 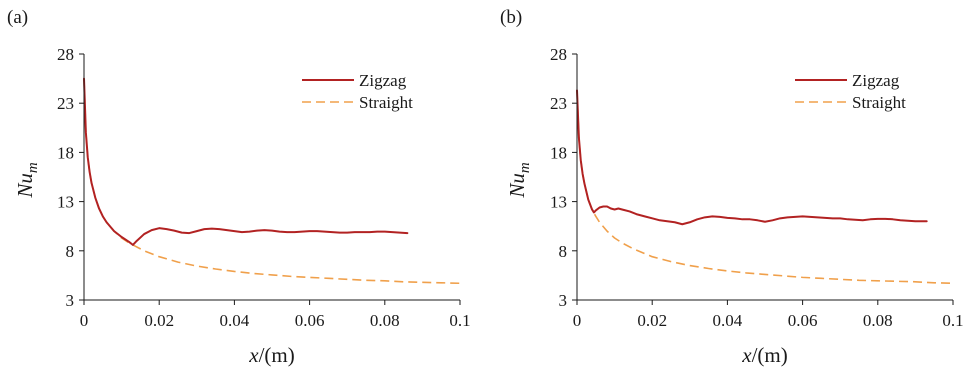 I want to click on series-line-zigzag, so click(x=752, y=157).